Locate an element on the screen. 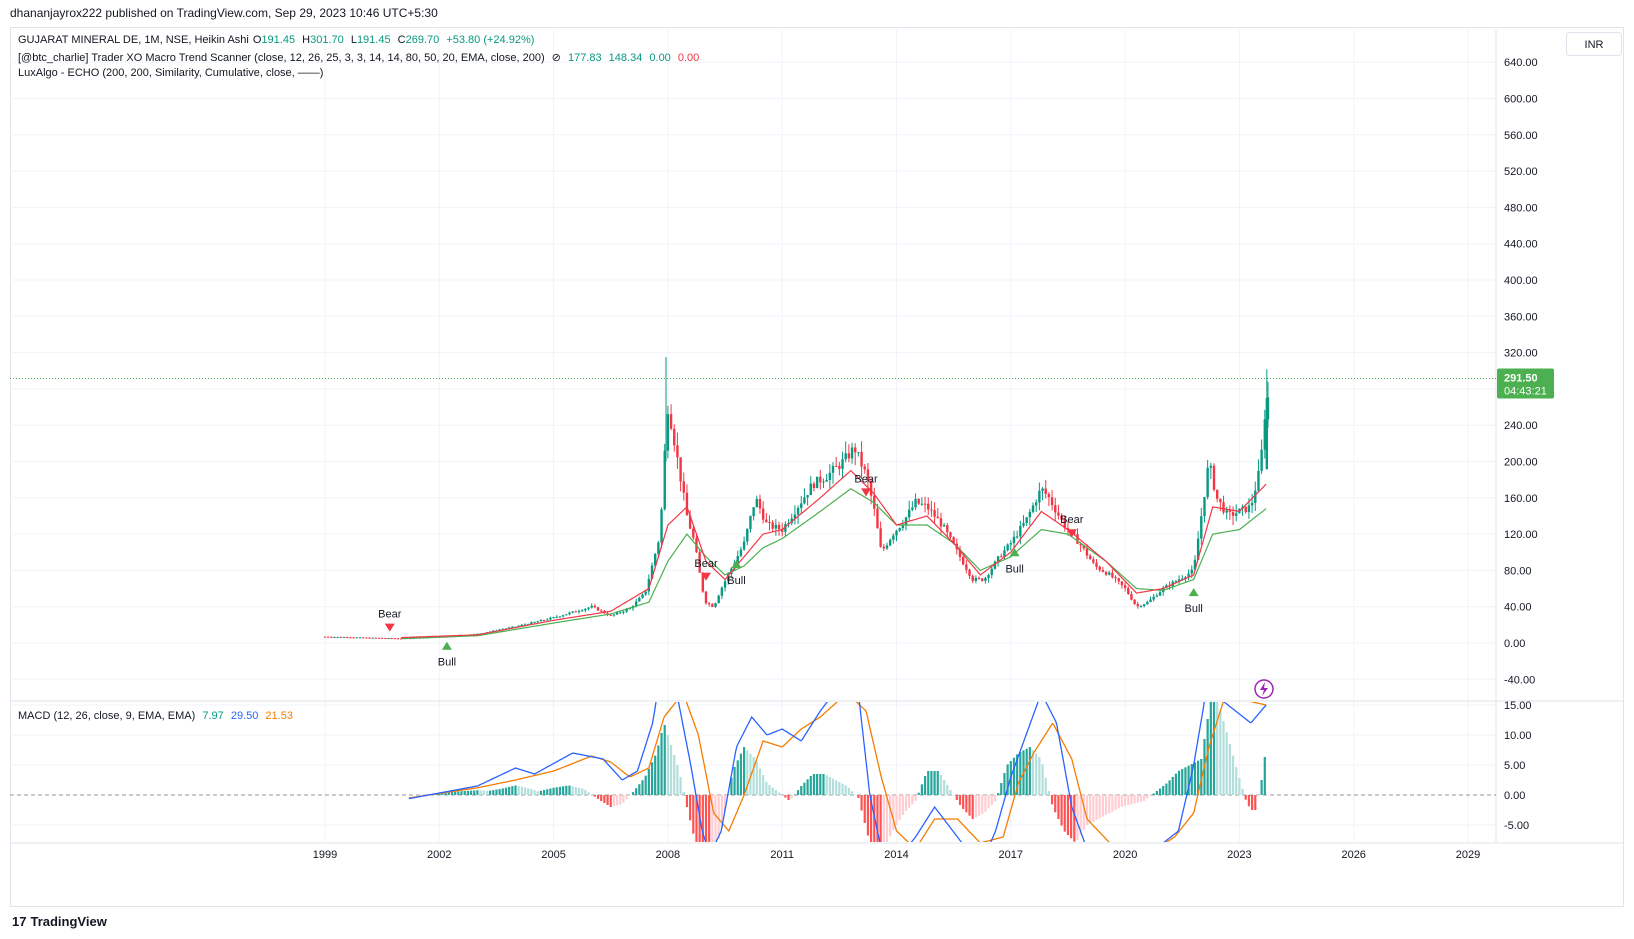  price-axis-label: 400.00 is located at coordinates (1521, 281).